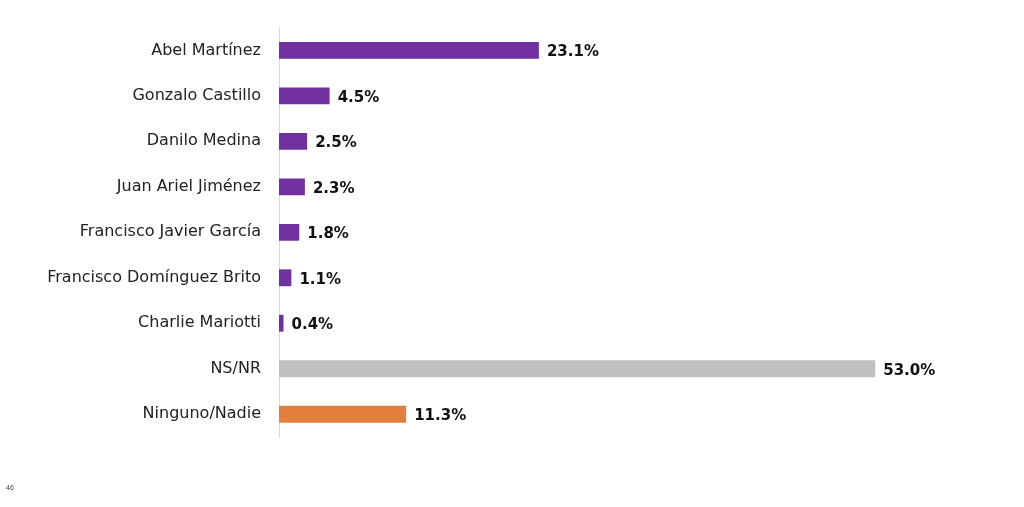 The width and height of the screenshot is (1024, 507). I want to click on y-tick-label: Francisco Javier García, so click(170, 231).